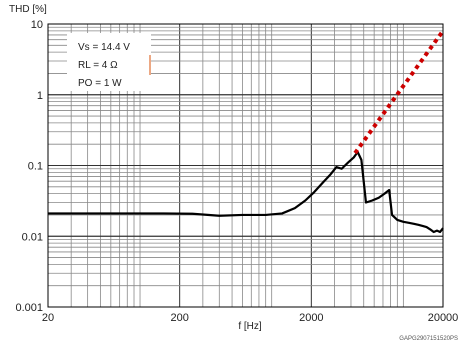  What do you see at coordinates (98, 65) in the screenshot?
I see `condition-rl: RL = 4 Ω` at bounding box center [98, 65].